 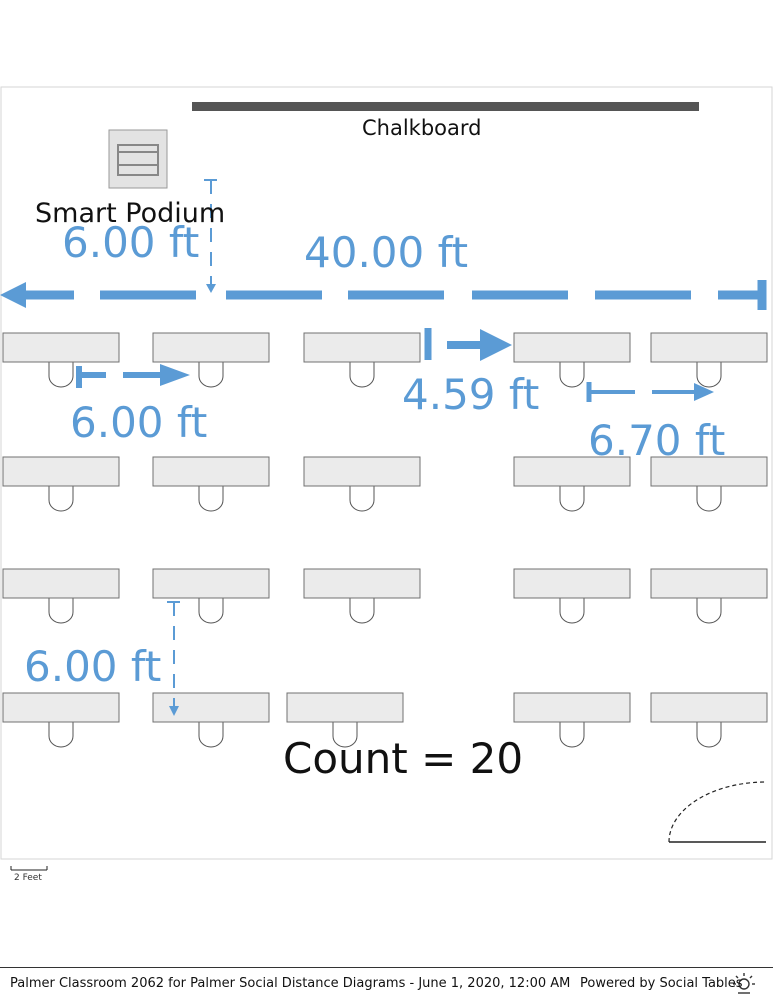 I want to click on scale-bar, so click(x=29, y=868).